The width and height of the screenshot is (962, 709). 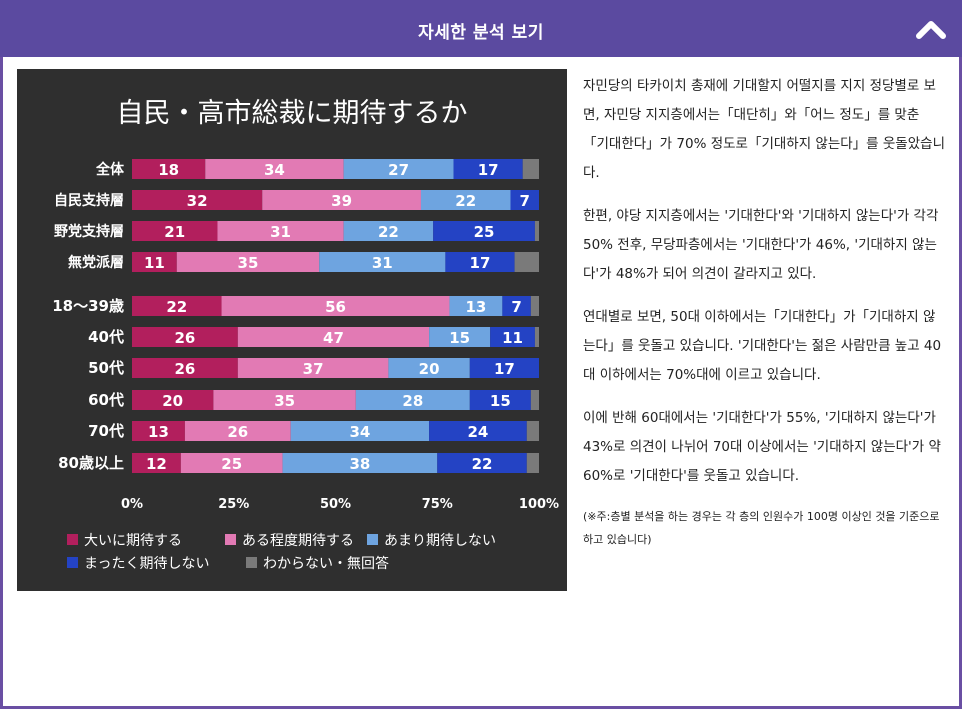 I want to click on data-label: 13, so click(x=158, y=432).